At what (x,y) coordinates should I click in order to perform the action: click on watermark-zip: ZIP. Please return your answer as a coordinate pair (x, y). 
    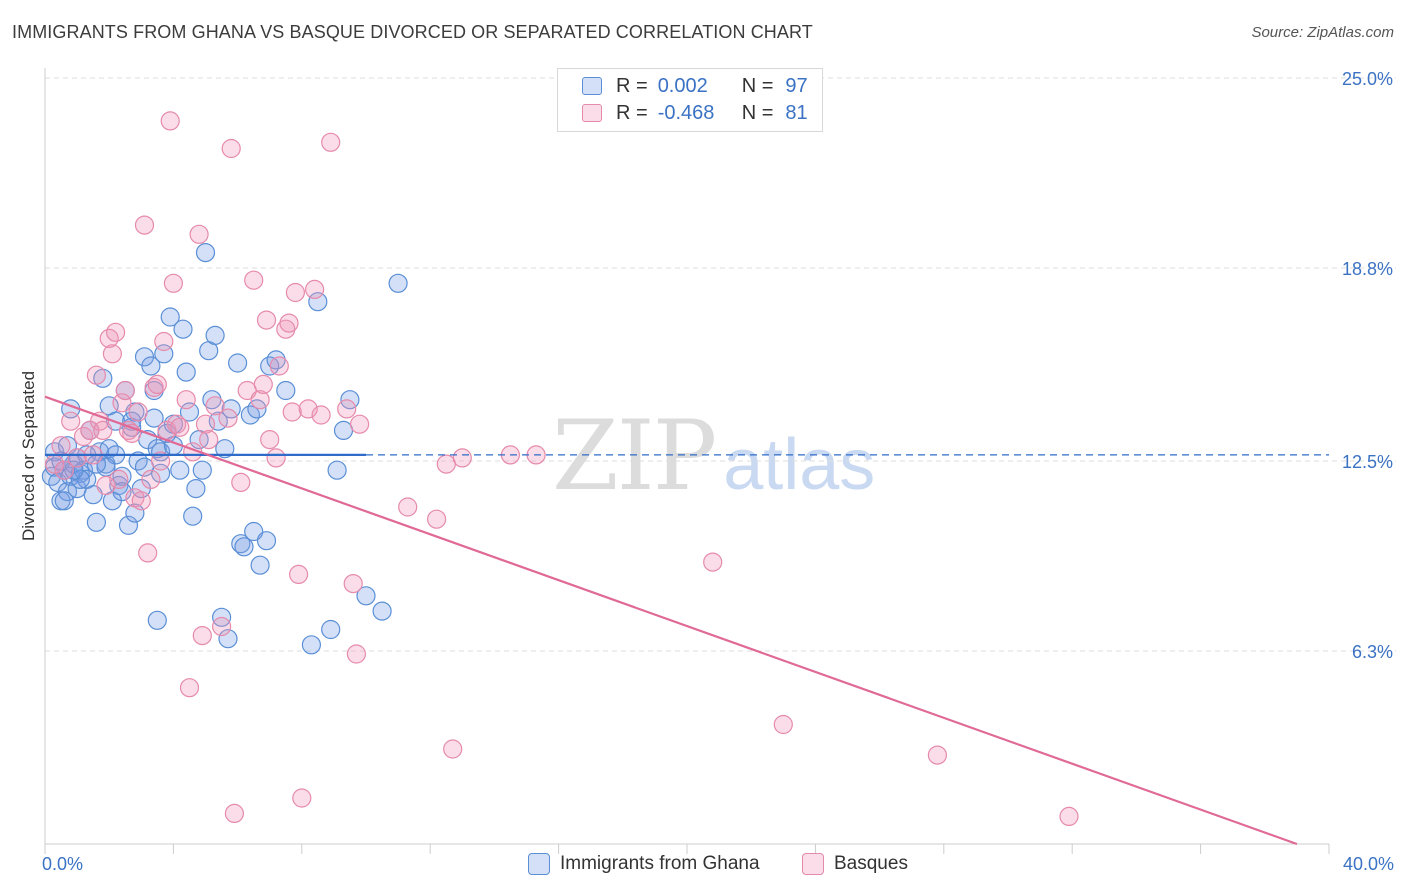
    Looking at the image, I should click on (634, 456).